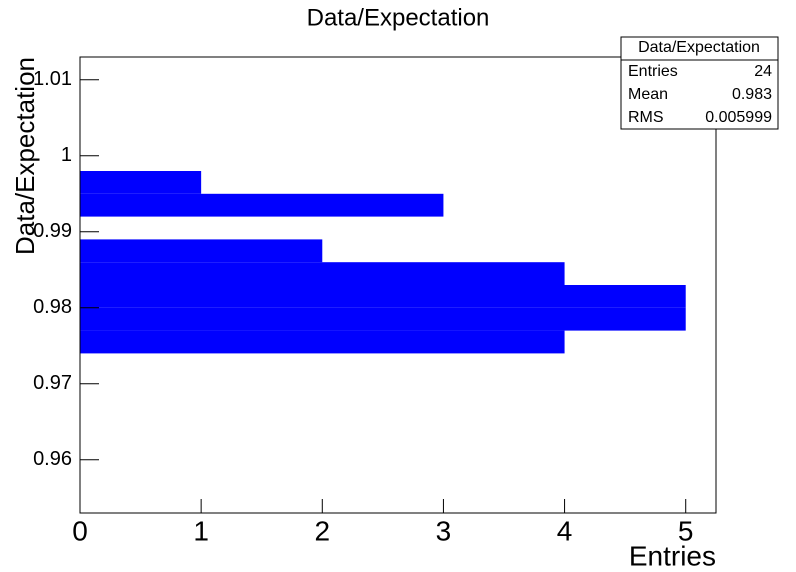 The image size is (796, 572). What do you see at coordinates (398, 17) in the screenshot?
I see `chart-title: Data/Expectation` at bounding box center [398, 17].